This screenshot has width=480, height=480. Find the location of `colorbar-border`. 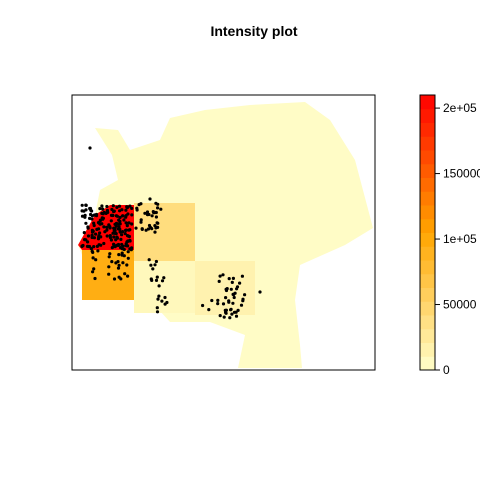

colorbar-border is located at coordinates (427, 232).